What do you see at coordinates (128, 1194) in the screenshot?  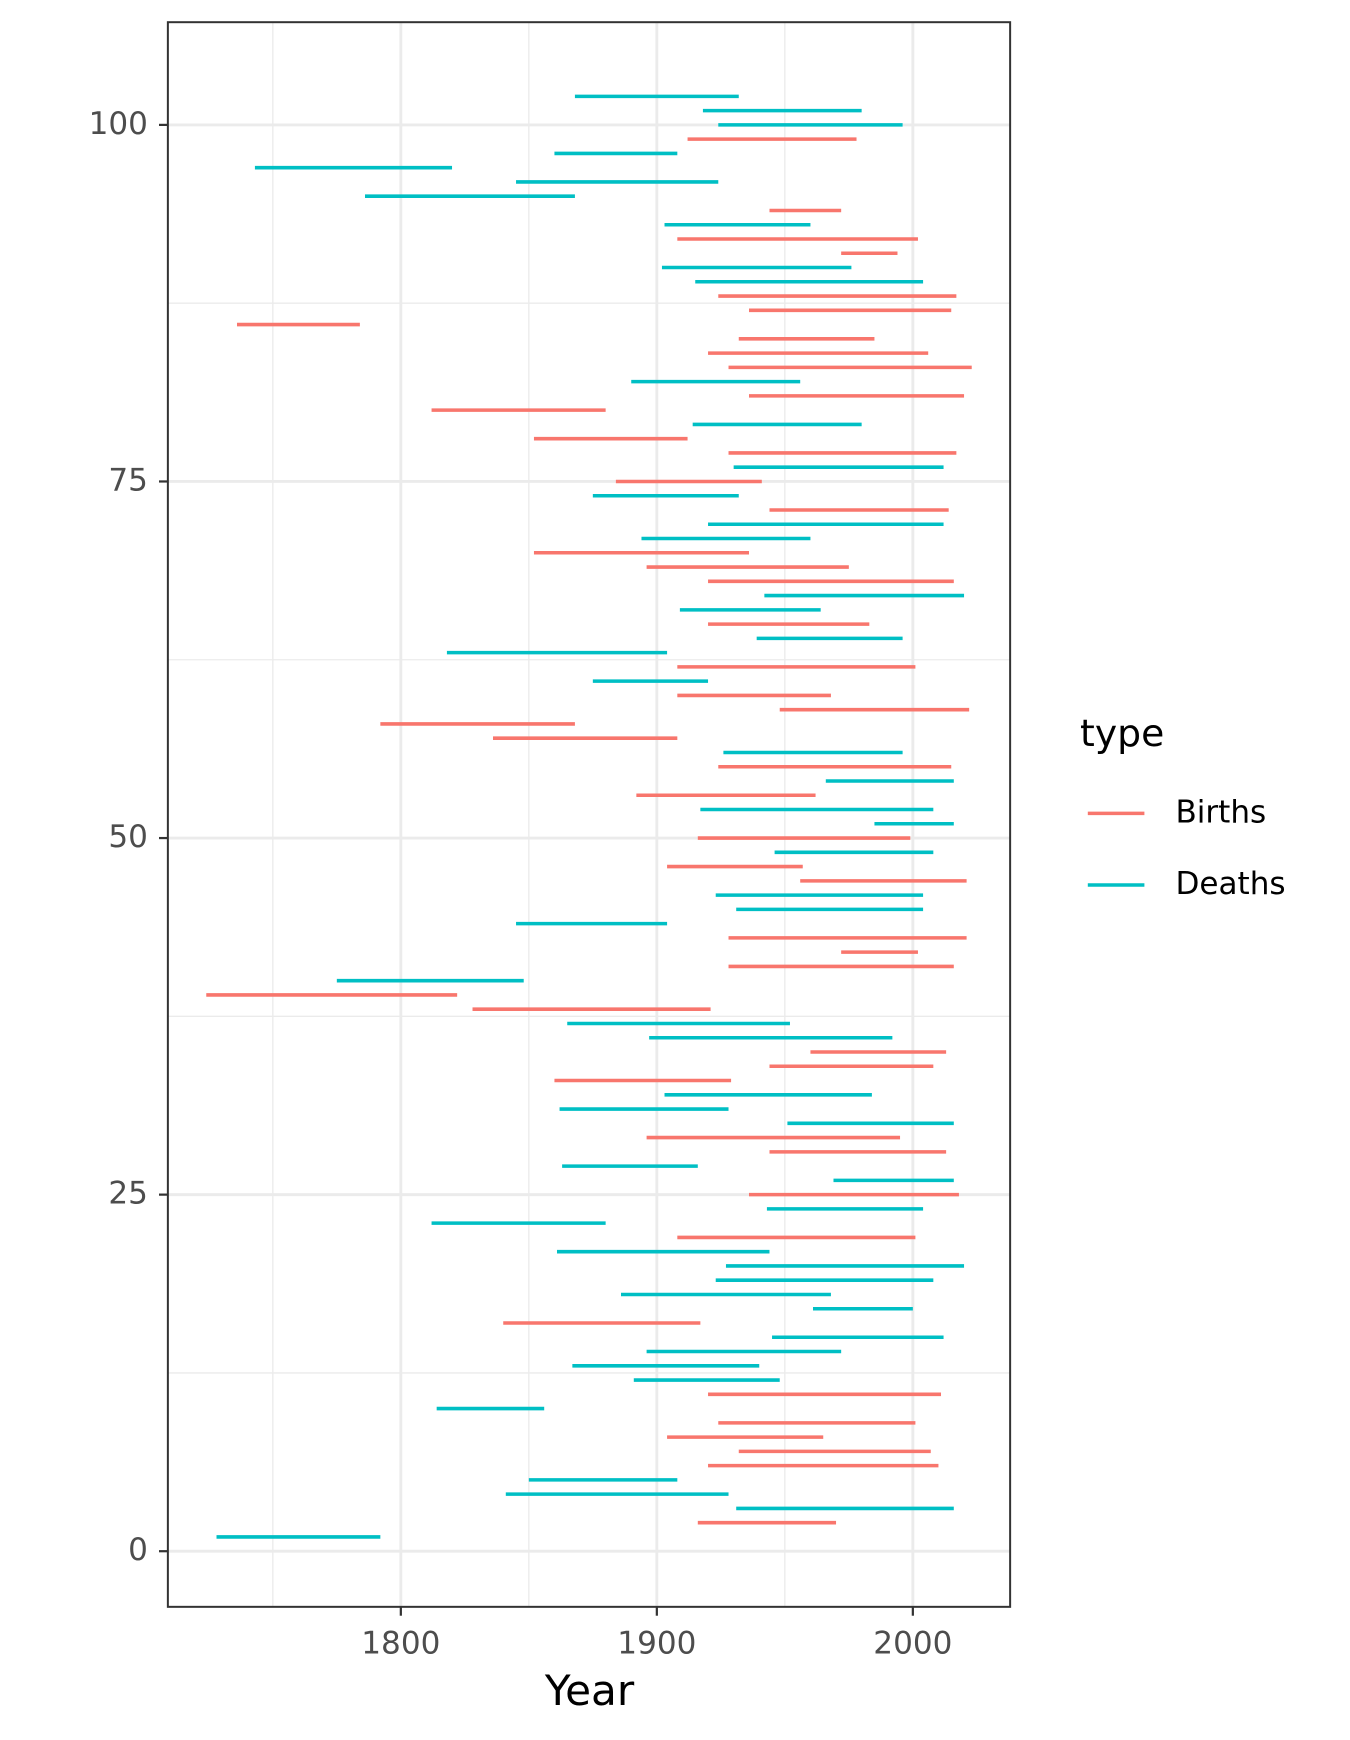 I see `y-tick-label: 25` at bounding box center [128, 1194].